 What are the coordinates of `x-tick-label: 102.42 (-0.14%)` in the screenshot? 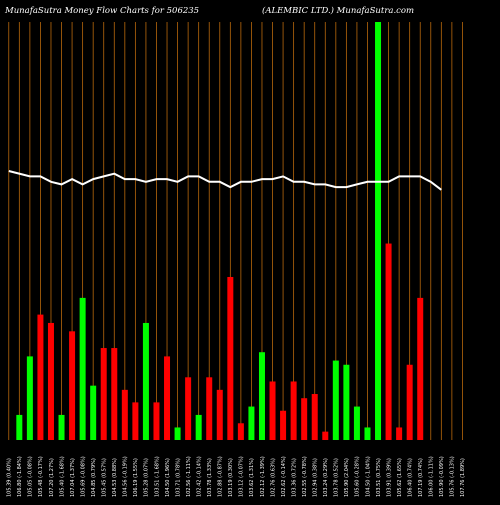 It's located at (199, 476).